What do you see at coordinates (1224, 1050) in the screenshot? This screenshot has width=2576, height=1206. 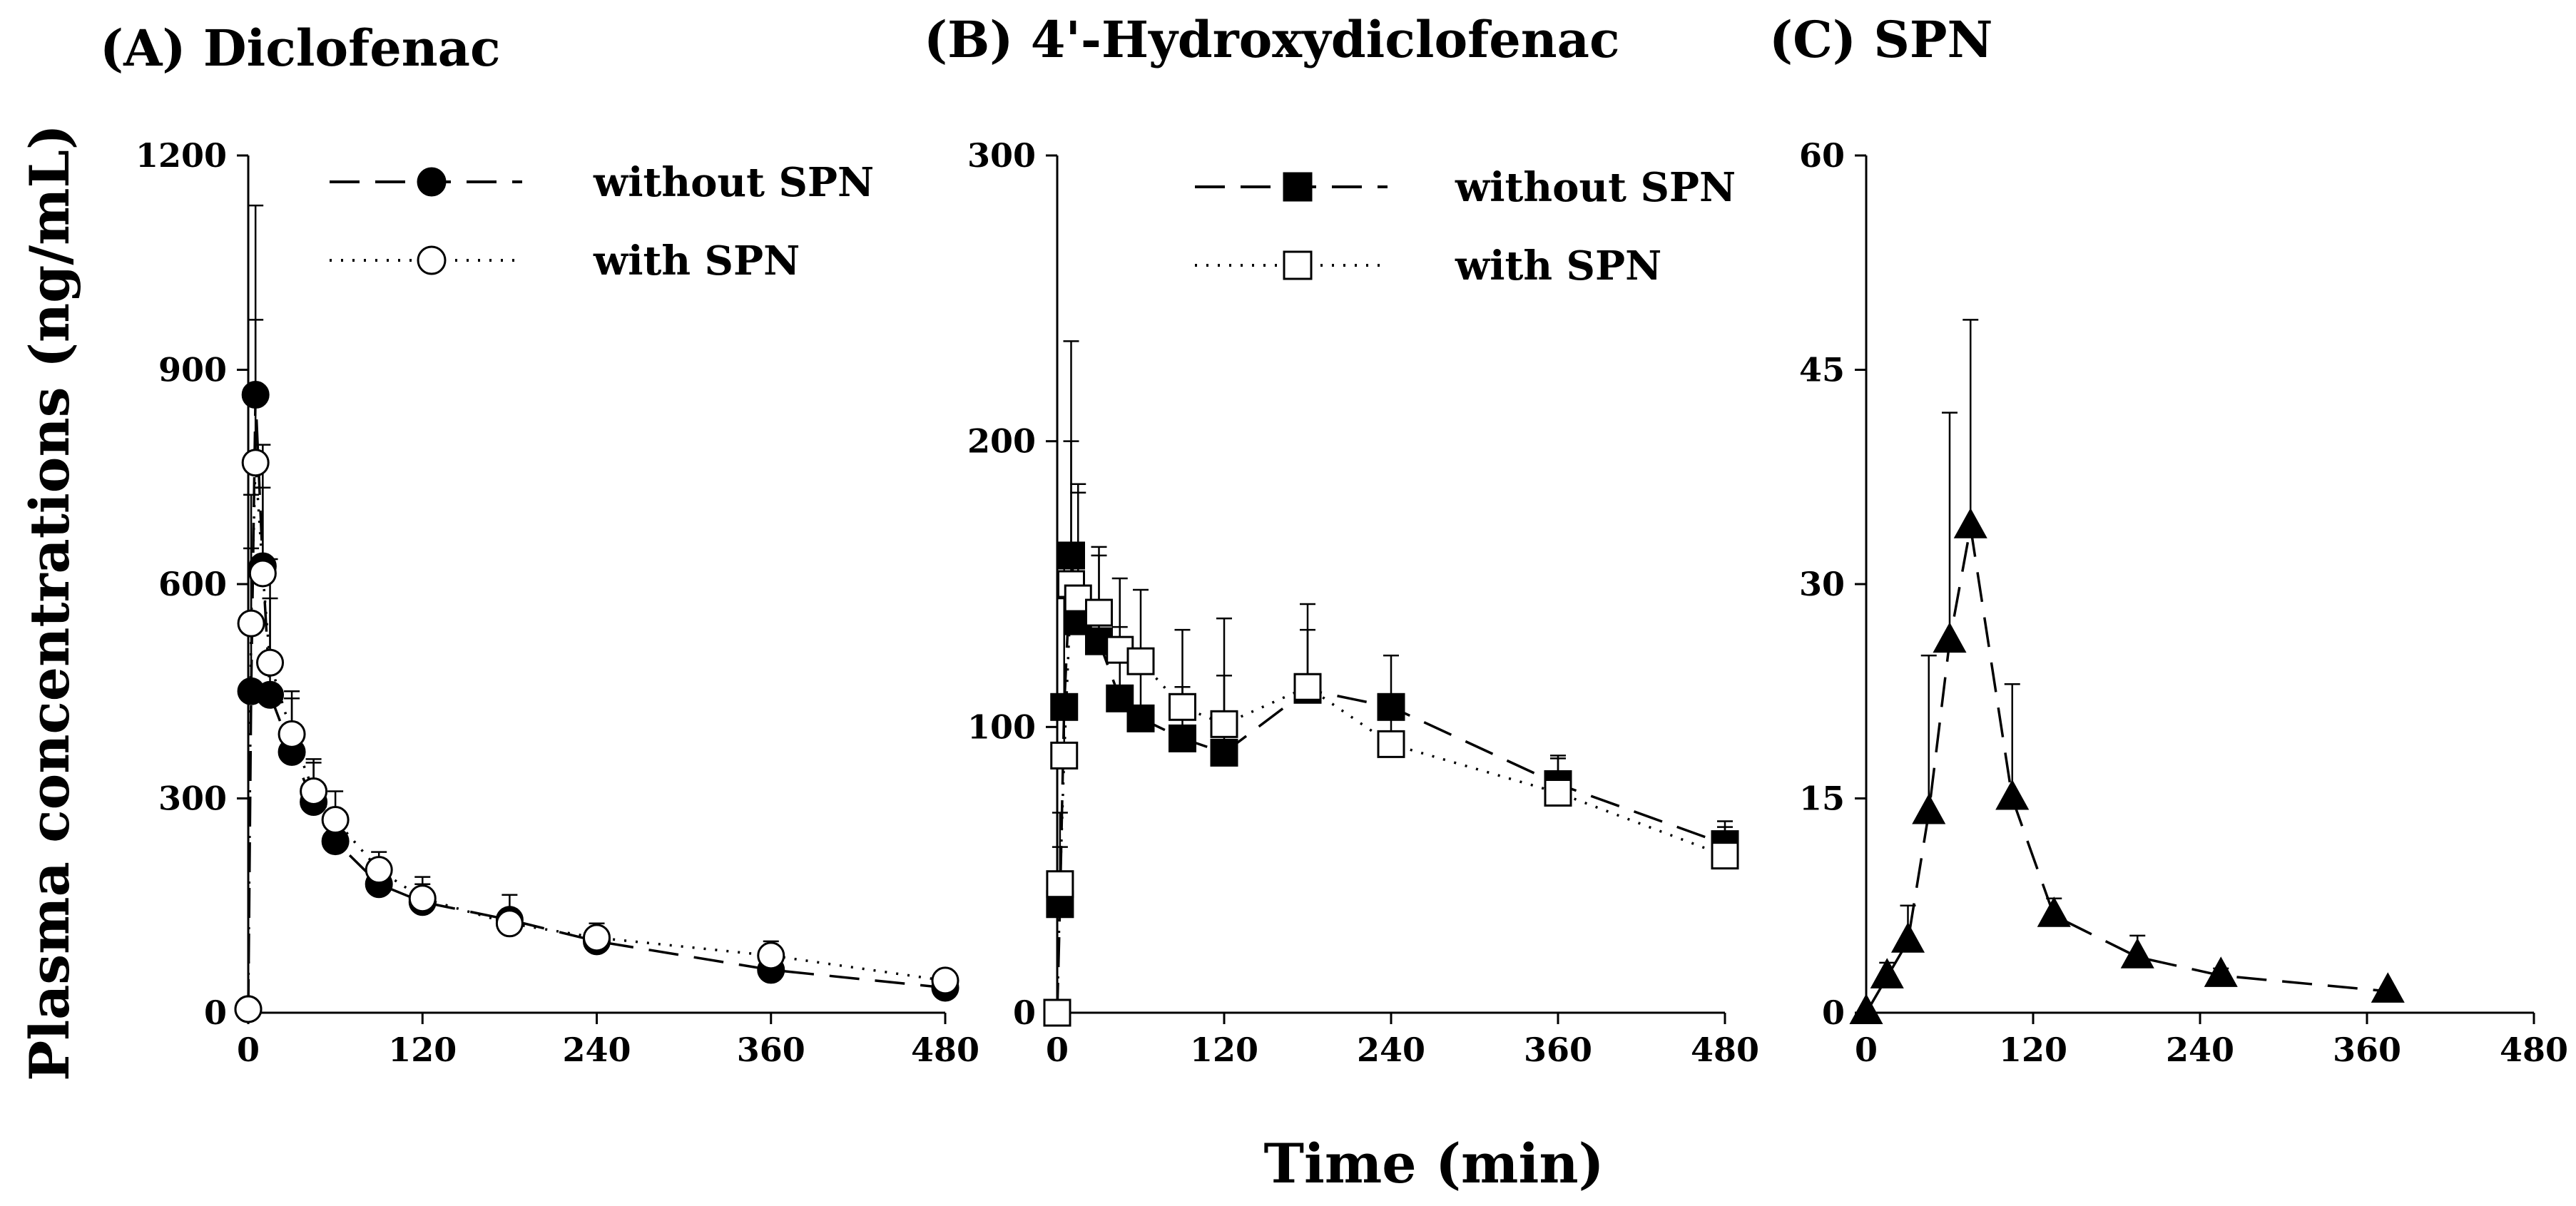 I see `panel-b-x-tick-label: 120` at bounding box center [1224, 1050].